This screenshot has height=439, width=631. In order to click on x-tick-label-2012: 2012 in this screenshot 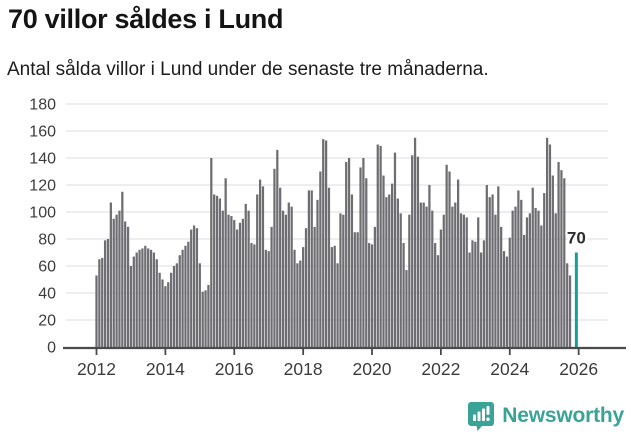, I will do `click(96, 369)`.